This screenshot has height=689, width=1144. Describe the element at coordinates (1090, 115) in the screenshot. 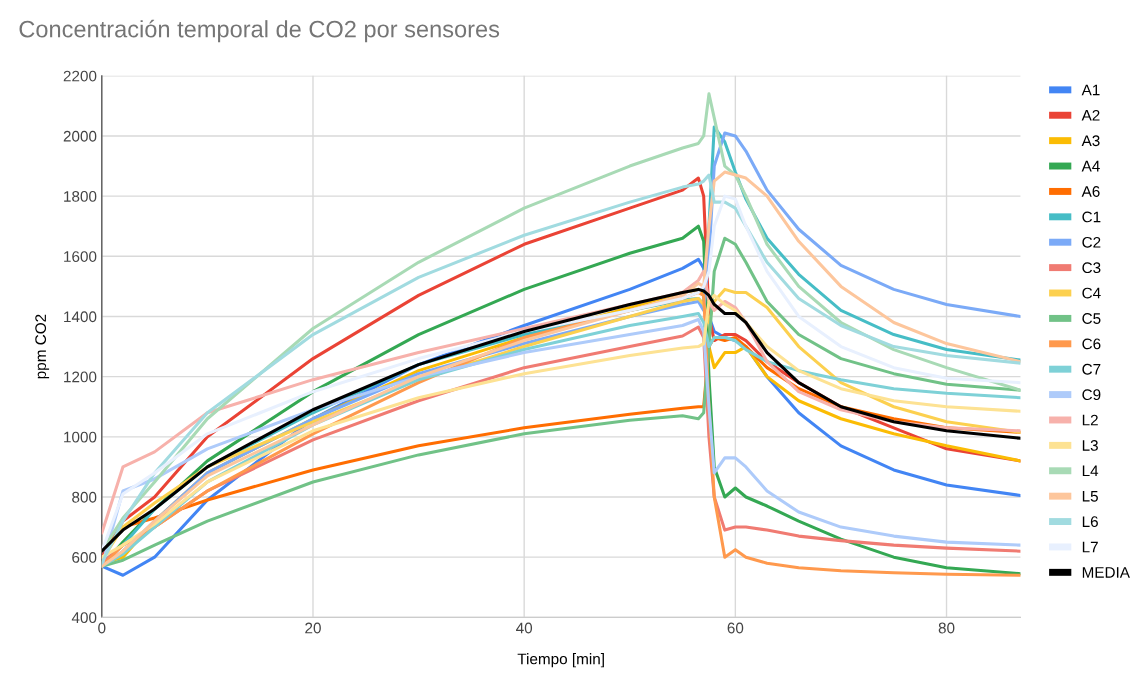

I see `legend-label: A2` at that location.